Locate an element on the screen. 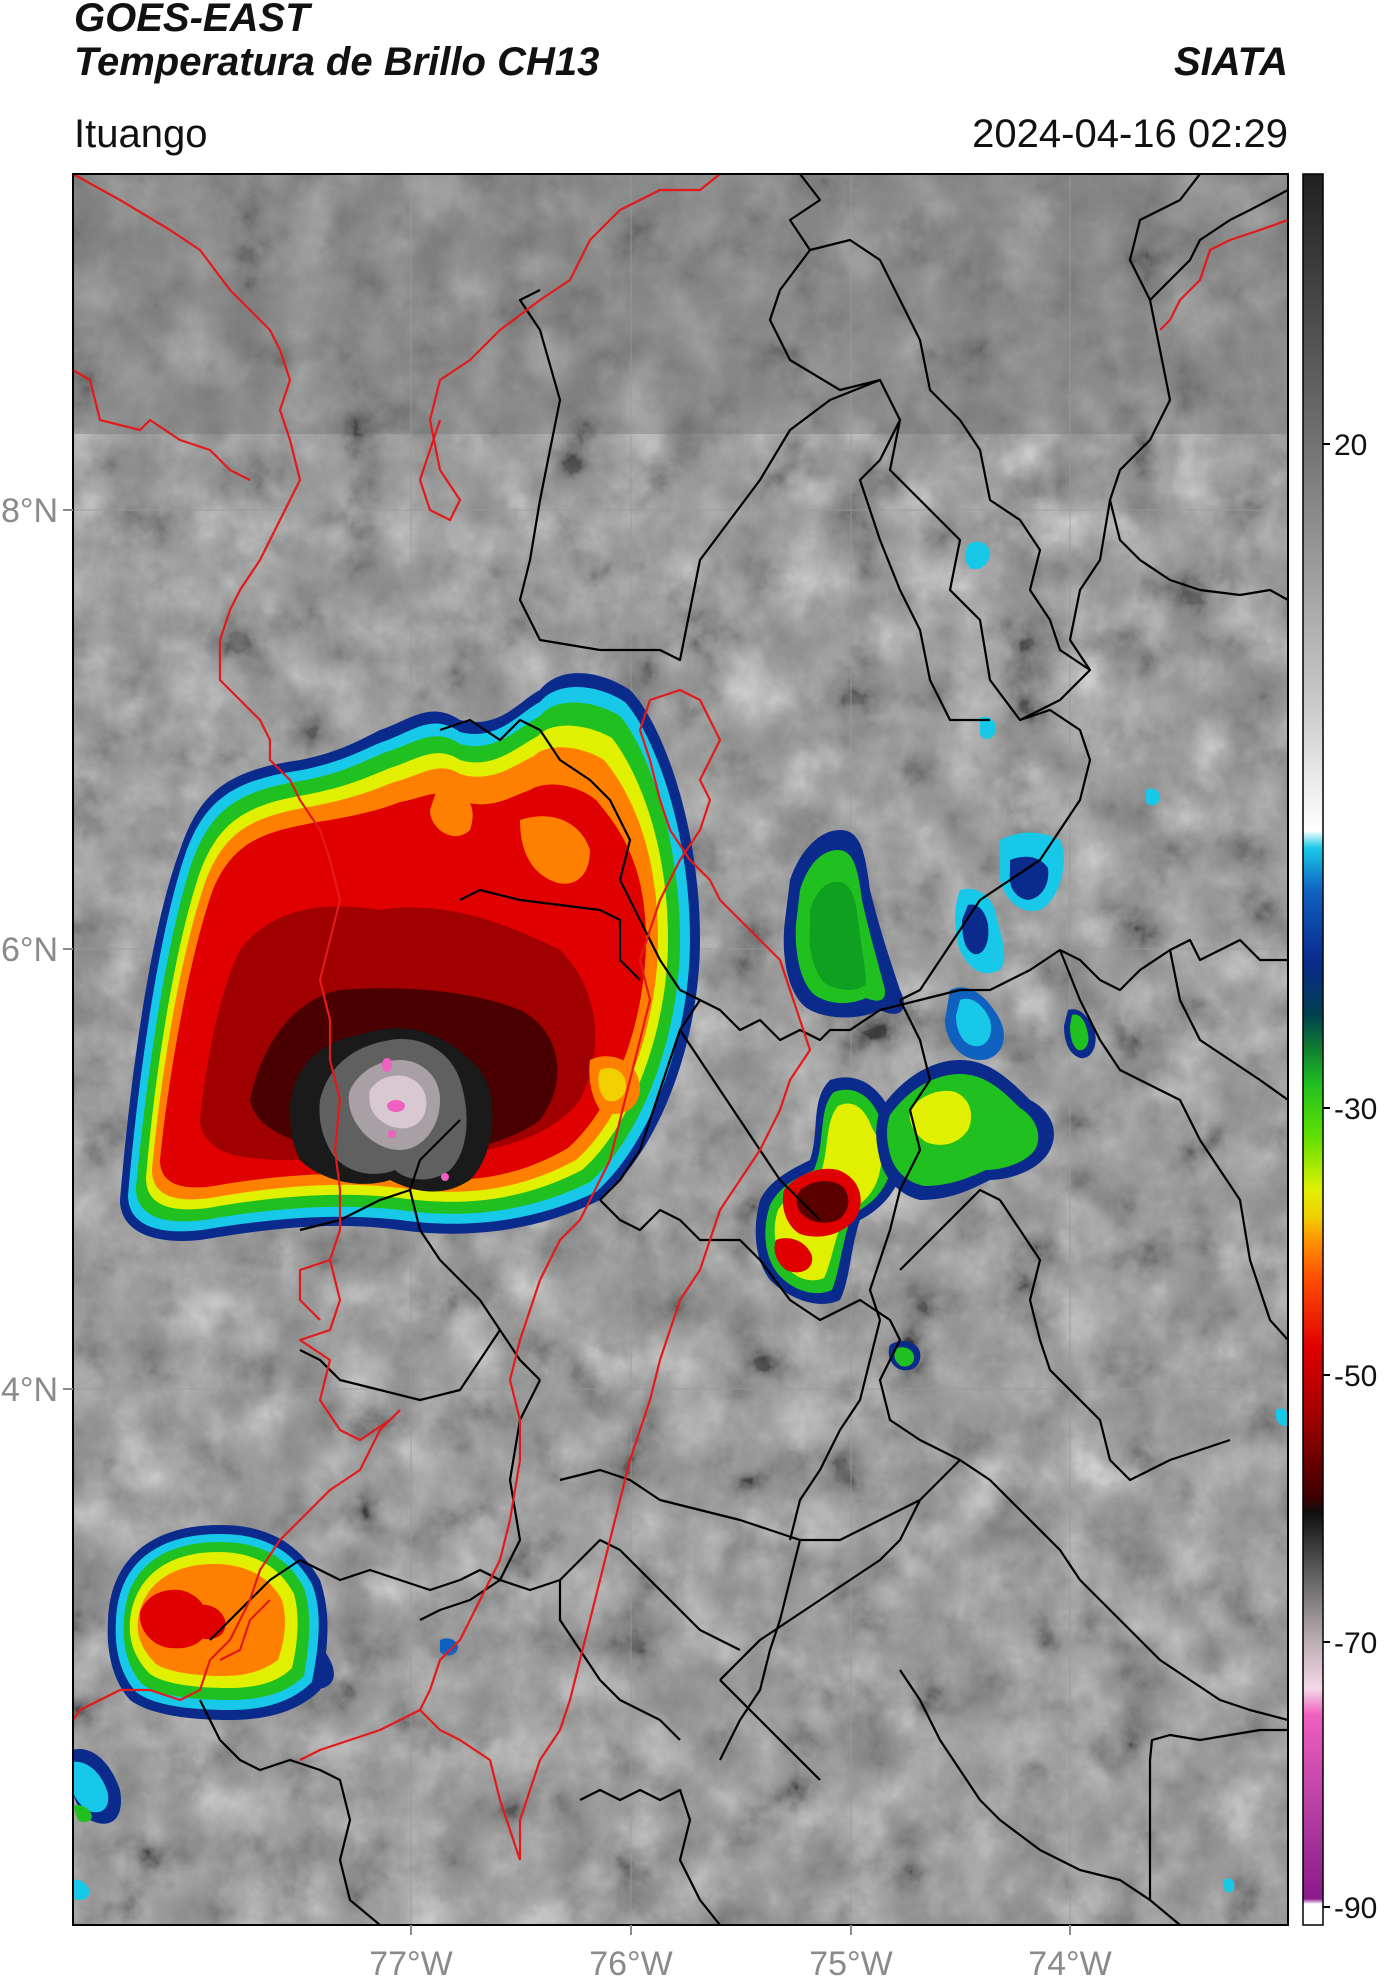 This screenshot has height=1981, width=1384. organization-label: SIATA is located at coordinates (1230, 62).